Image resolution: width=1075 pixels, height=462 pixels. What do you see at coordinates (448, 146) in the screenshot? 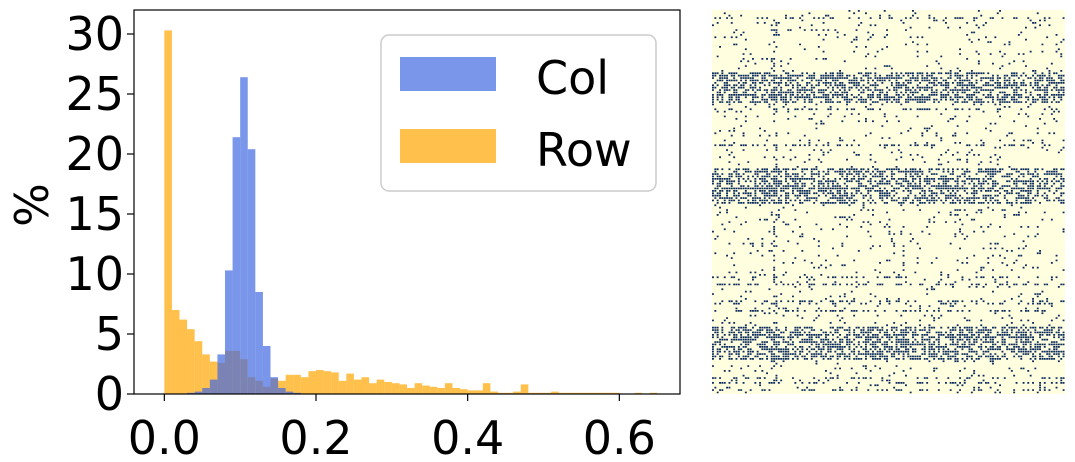
I see `legend-swatch-row` at bounding box center [448, 146].